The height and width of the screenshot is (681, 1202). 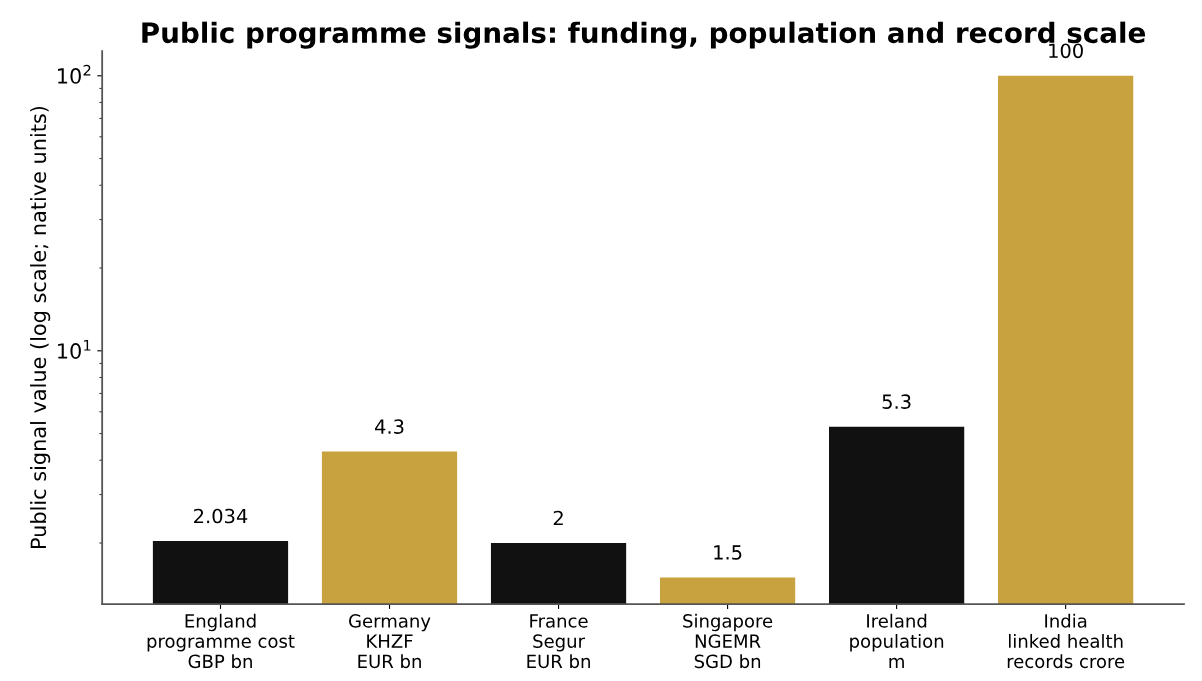 I want to click on y-axis-title: Public signal value (log scale; native units), so click(x=40, y=327).